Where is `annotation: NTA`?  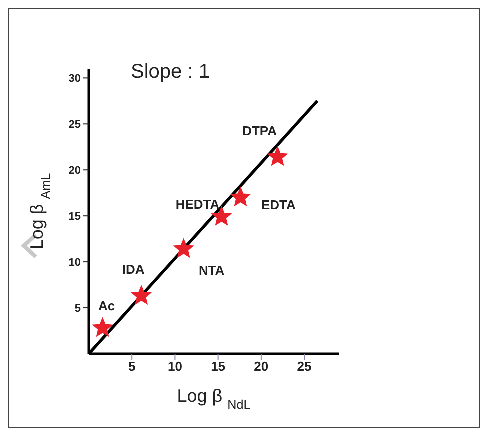 annotation: NTA is located at coordinates (212, 270).